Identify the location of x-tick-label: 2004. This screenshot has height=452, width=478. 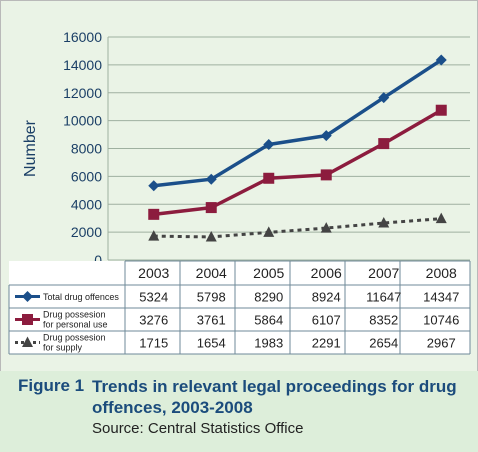
(211, 273).